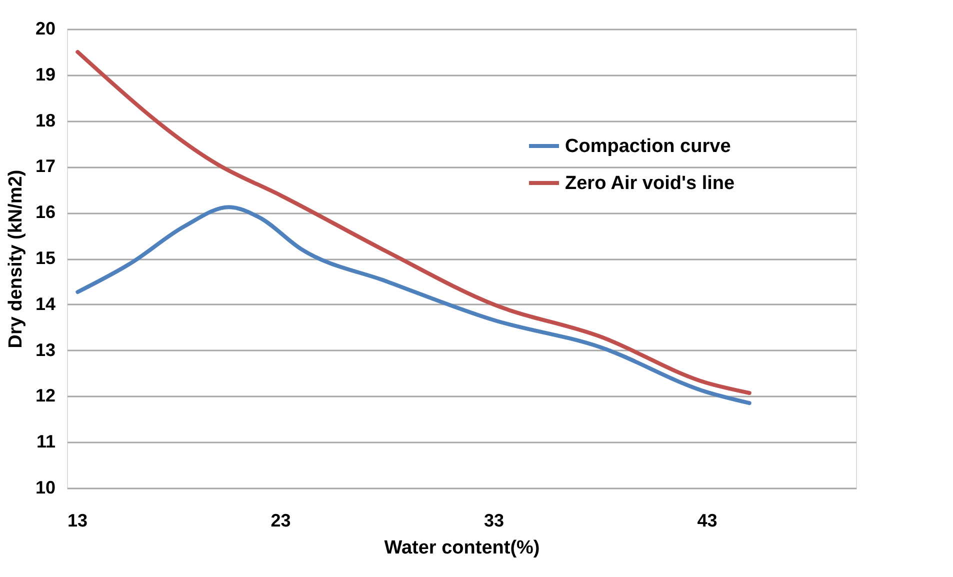 This screenshot has height=577, width=953. I want to click on x-tick-label: 23, so click(280, 520).